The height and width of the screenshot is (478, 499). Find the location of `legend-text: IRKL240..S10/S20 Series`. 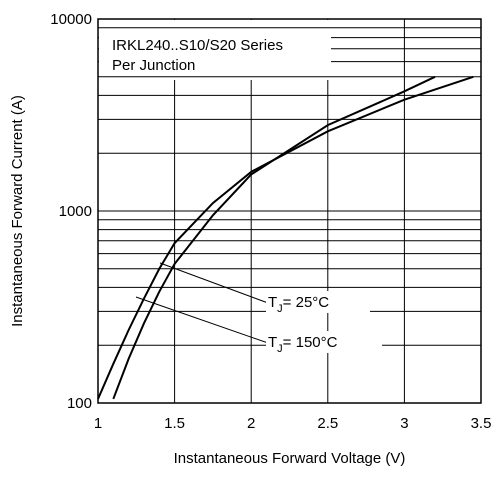

legend-text: IRKL240..S10/S20 Series is located at coordinates (197, 45).